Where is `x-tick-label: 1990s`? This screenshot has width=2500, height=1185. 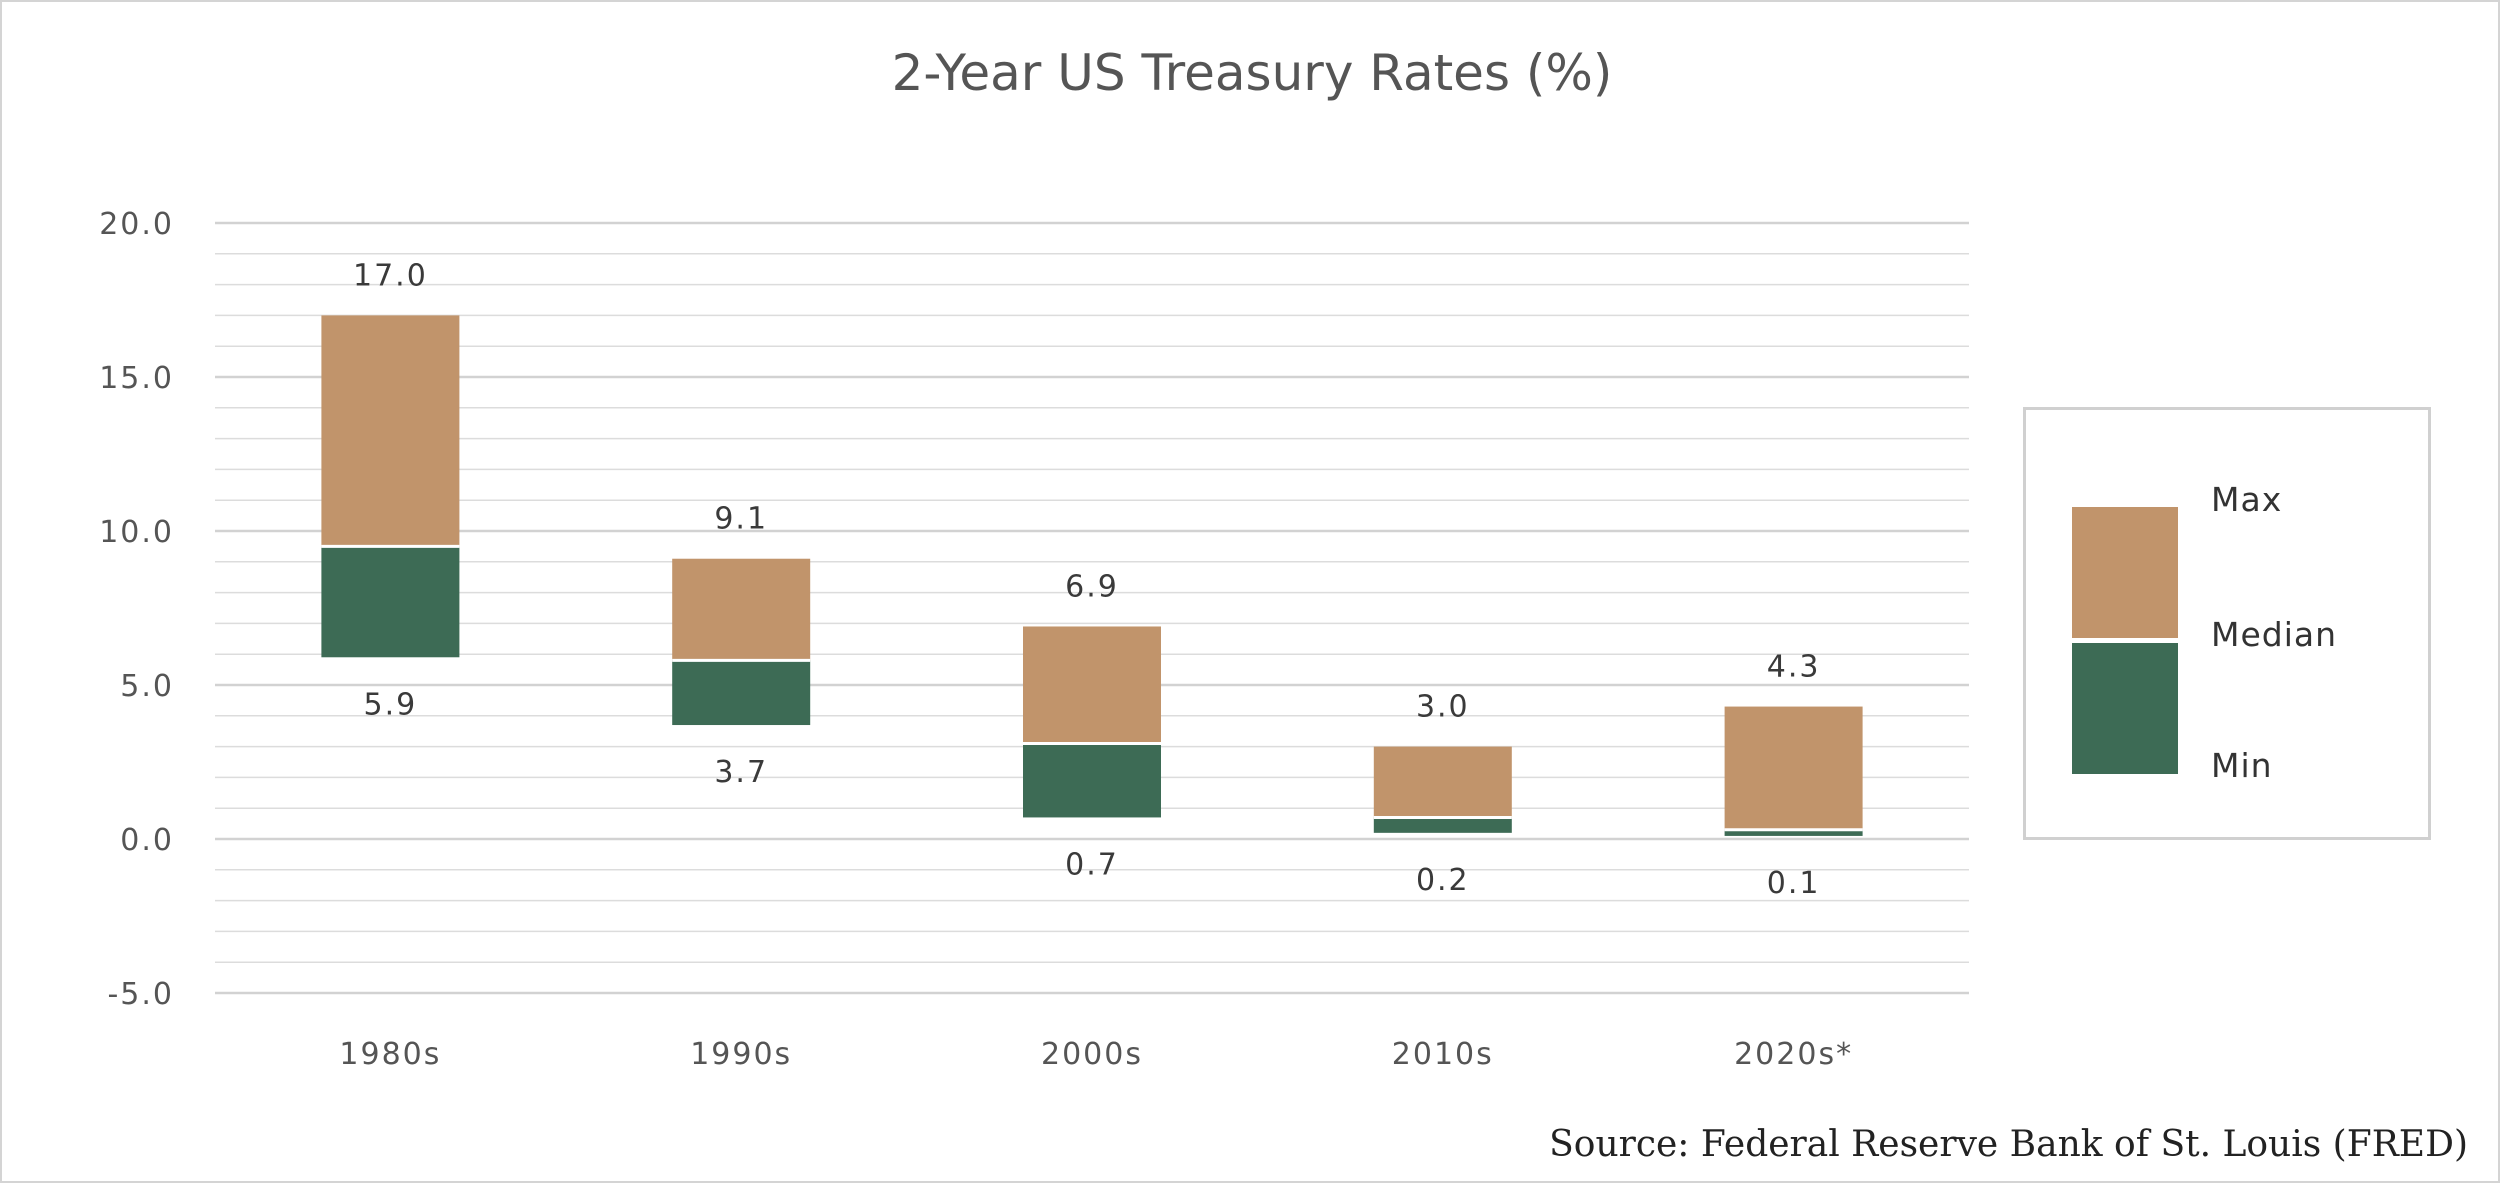
x-tick-label: 1990s is located at coordinates (741, 1054).